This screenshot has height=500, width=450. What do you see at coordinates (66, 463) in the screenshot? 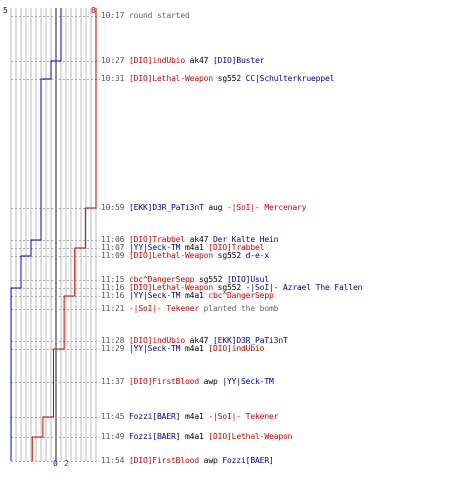
I see `bottom-red-count: 2` at bounding box center [66, 463].